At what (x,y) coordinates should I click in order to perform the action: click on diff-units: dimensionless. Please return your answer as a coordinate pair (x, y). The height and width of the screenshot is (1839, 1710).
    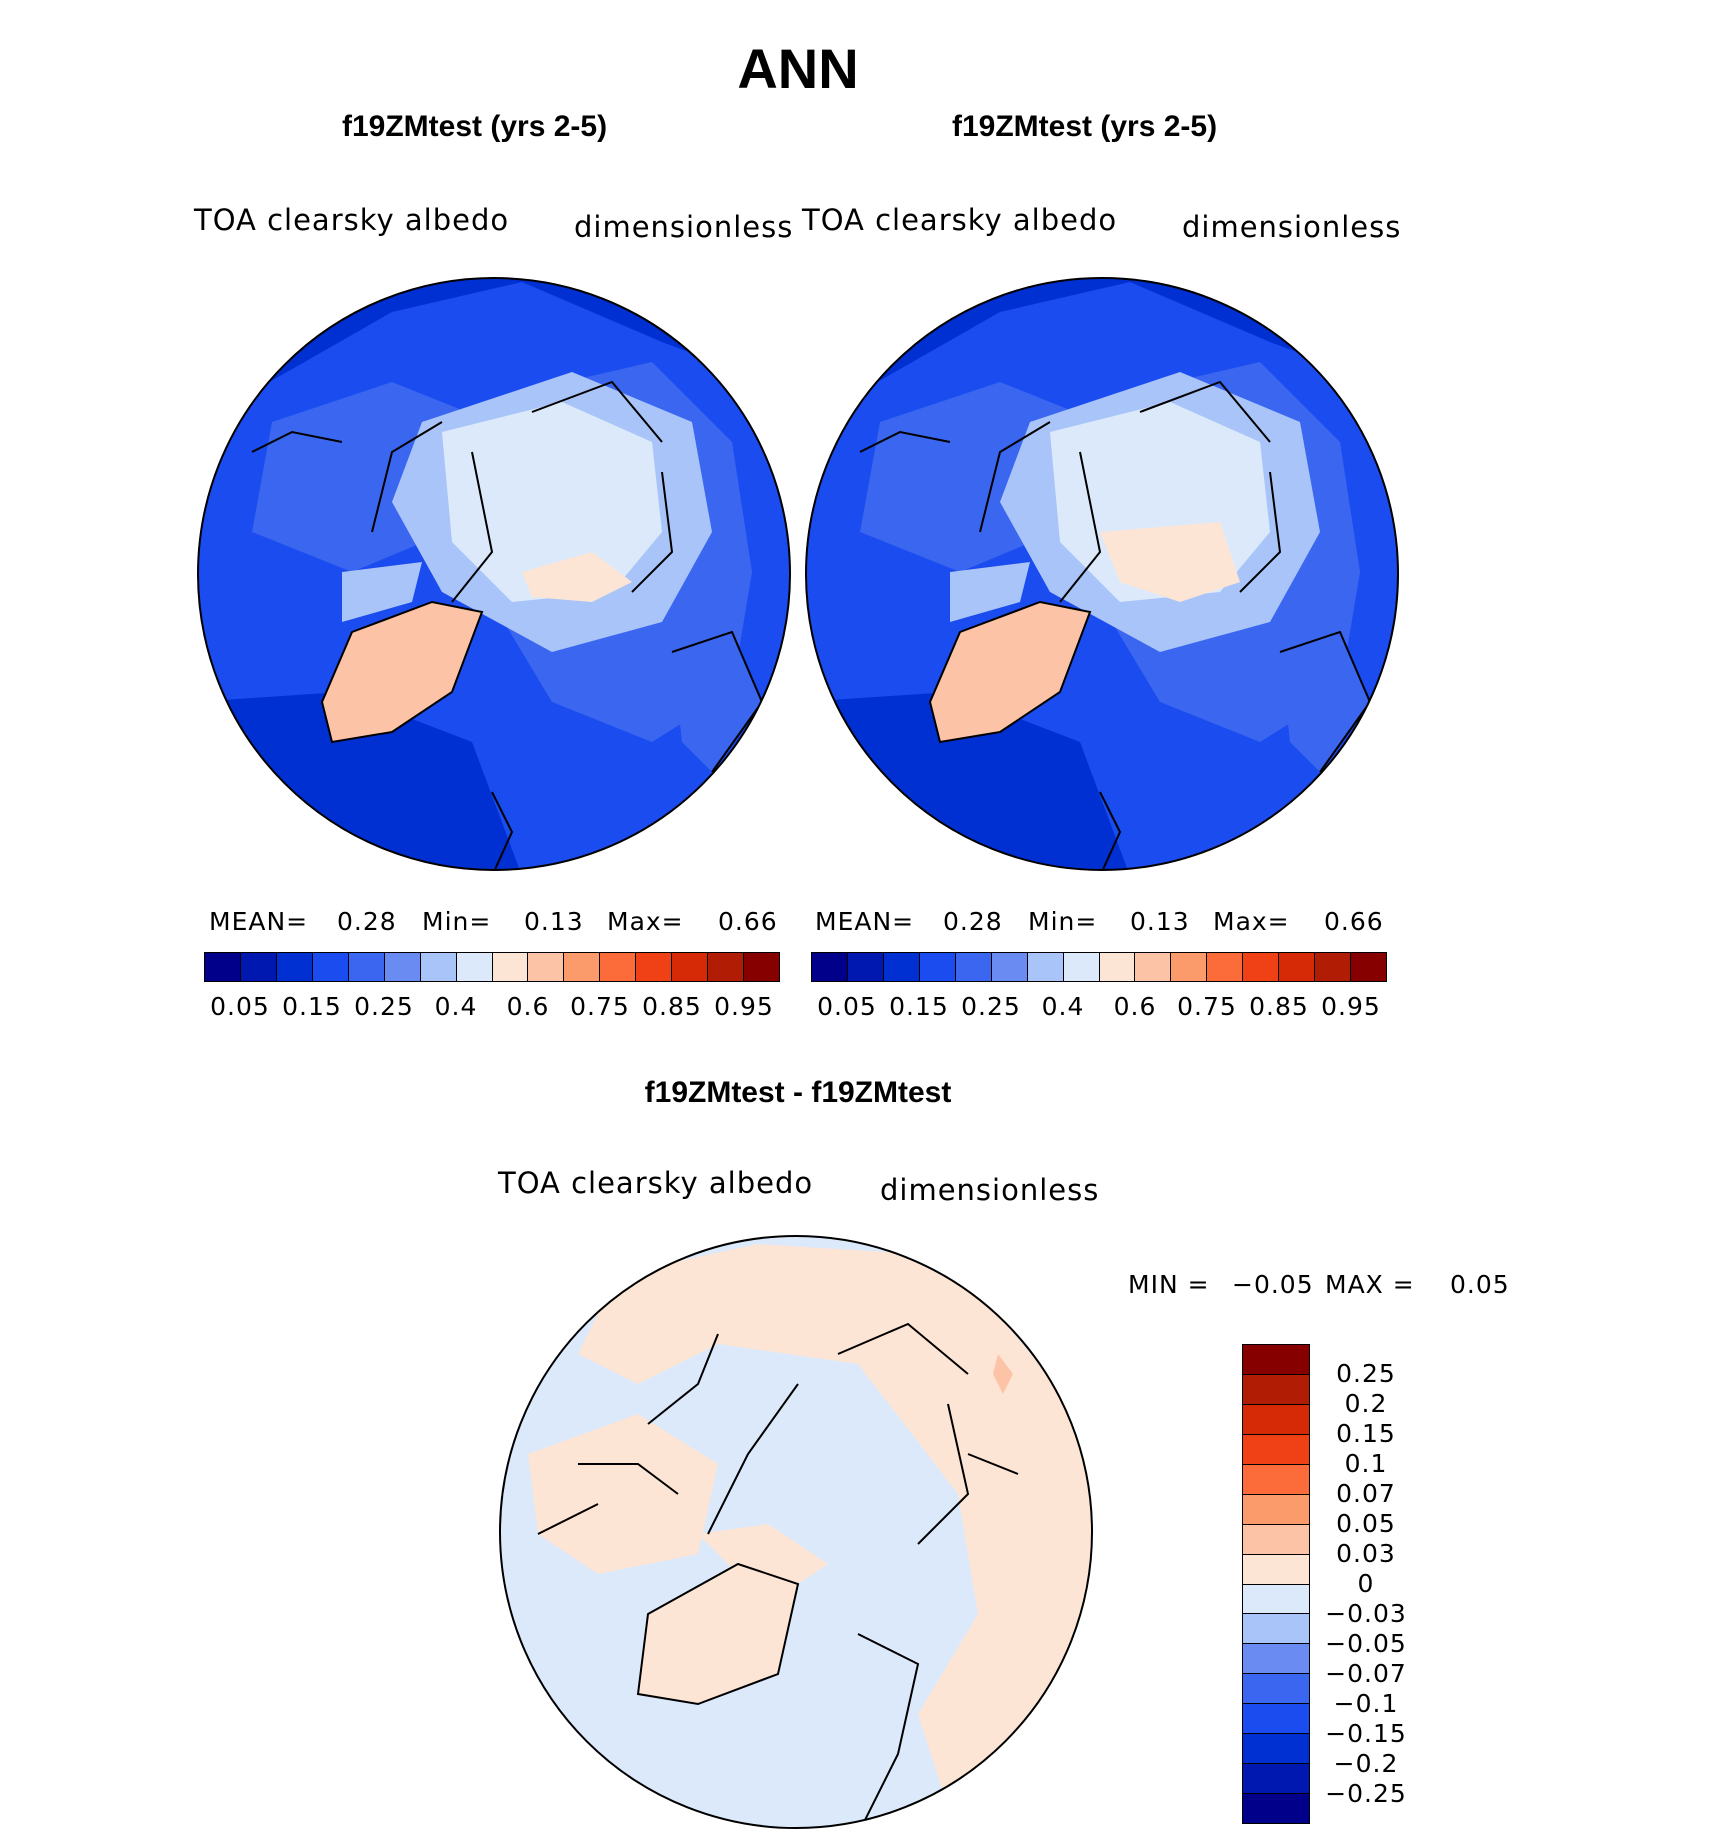
    Looking at the image, I should click on (990, 1190).